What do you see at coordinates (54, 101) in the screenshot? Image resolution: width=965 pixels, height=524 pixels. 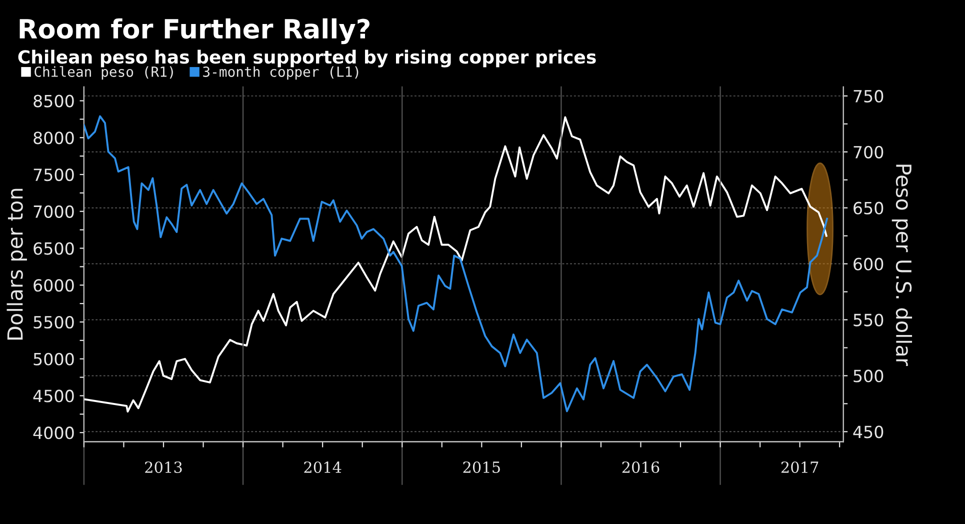 I see `y-tick-label: 8500` at bounding box center [54, 101].